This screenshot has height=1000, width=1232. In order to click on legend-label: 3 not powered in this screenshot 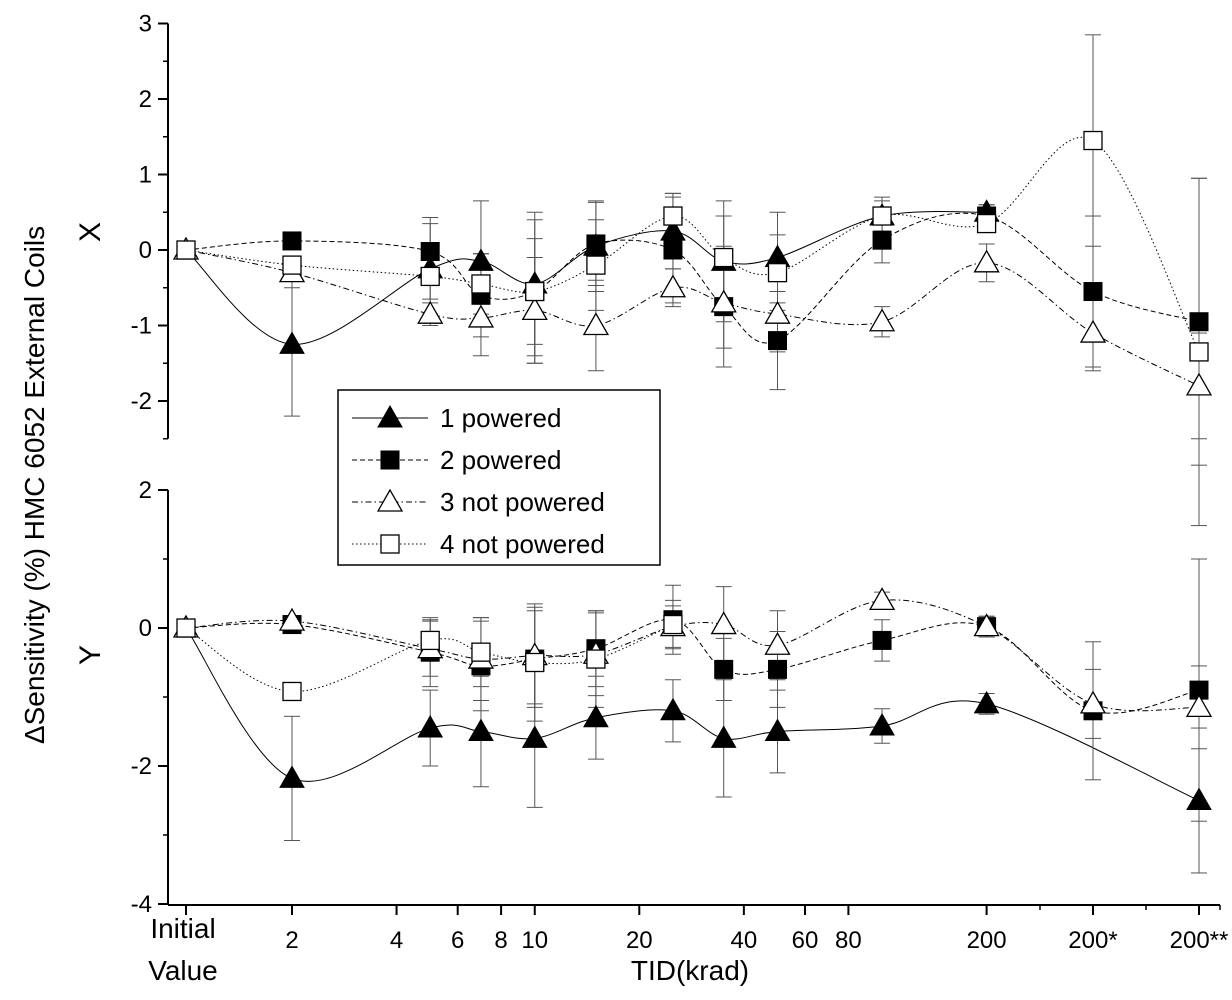, I will do `click(522, 502)`.